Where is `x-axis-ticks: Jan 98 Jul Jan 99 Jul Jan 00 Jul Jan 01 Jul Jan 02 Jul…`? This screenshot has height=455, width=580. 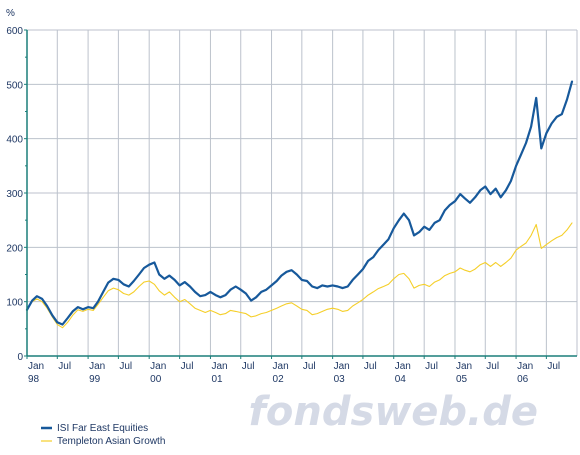 x-axis-ticks: Jan 98 Jul Jan 99 Jul Jan 00 Jul Jan 01 Jul Jan 02 Jul… is located at coordinates (293, 370).